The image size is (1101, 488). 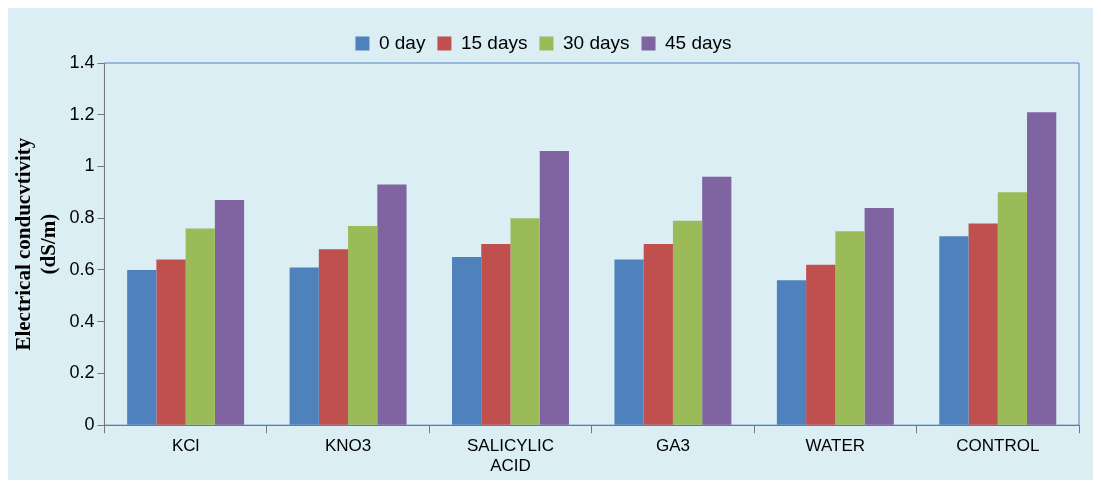 What do you see at coordinates (82, 217) in the screenshot?
I see `y-tick-label: 0.8` at bounding box center [82, 217].